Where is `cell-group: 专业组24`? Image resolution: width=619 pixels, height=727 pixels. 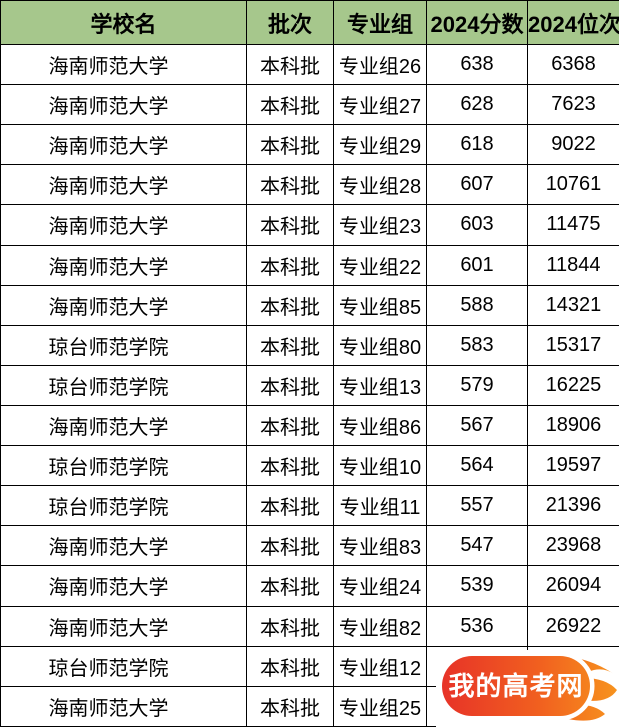 cell-group: 专业组24 is located at coordinates (380, 586).